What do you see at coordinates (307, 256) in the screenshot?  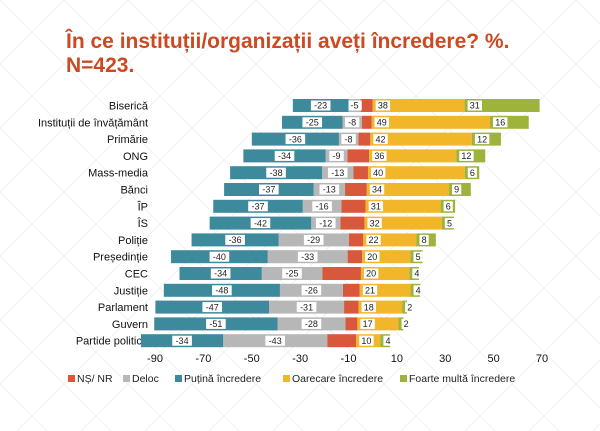 I see `data-label-bg-deloc-presedintie` at bounding box center [307, 256].